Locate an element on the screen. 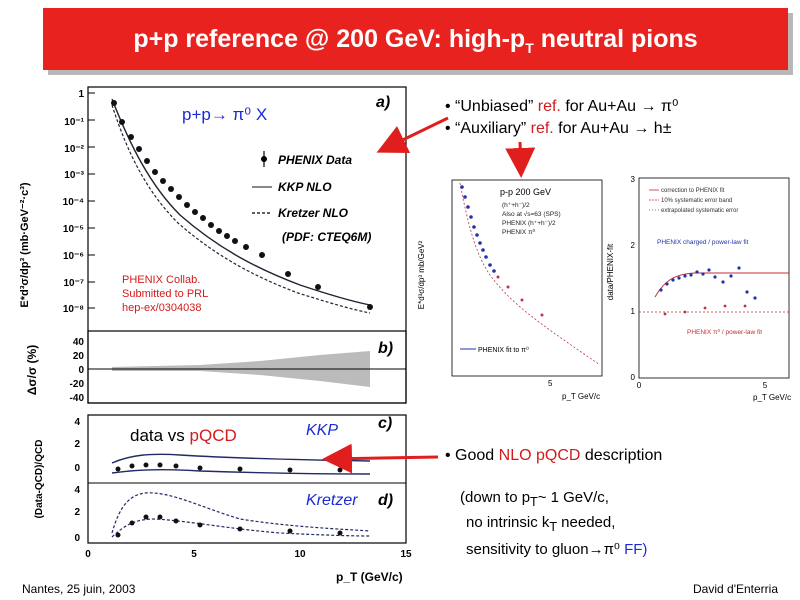  detail-line-2: no intrinsic kT needed, is located at coordinates (541, 524).